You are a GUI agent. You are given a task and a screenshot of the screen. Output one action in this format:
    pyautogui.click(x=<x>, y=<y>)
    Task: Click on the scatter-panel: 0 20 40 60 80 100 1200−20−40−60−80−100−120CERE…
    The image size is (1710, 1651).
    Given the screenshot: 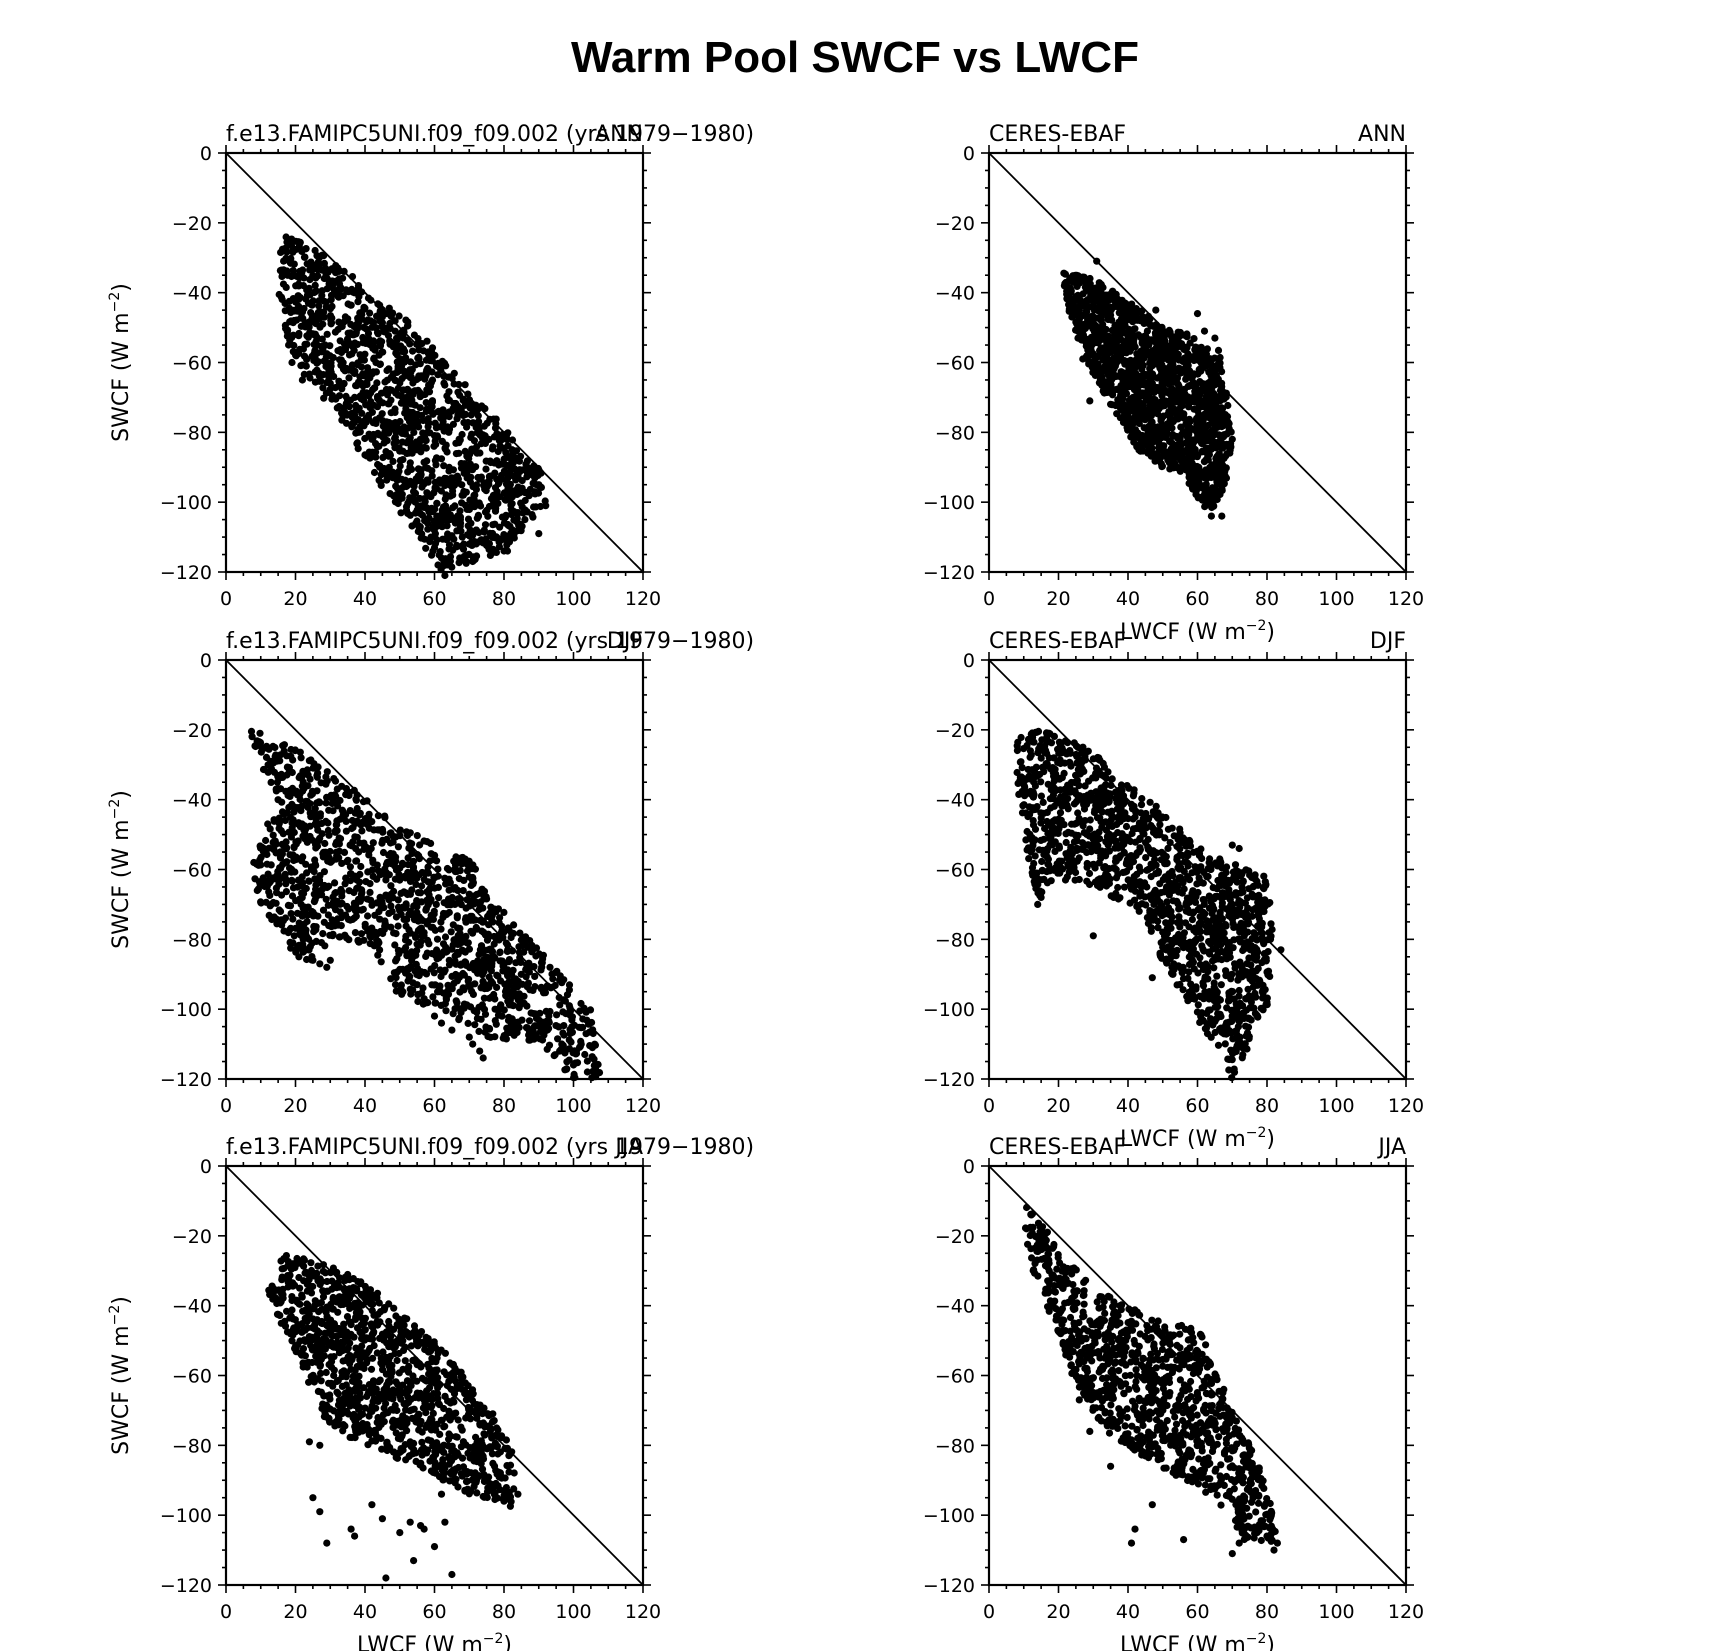 What is the action you would take?
    pyautogui.click(x=1173, y=383)
    